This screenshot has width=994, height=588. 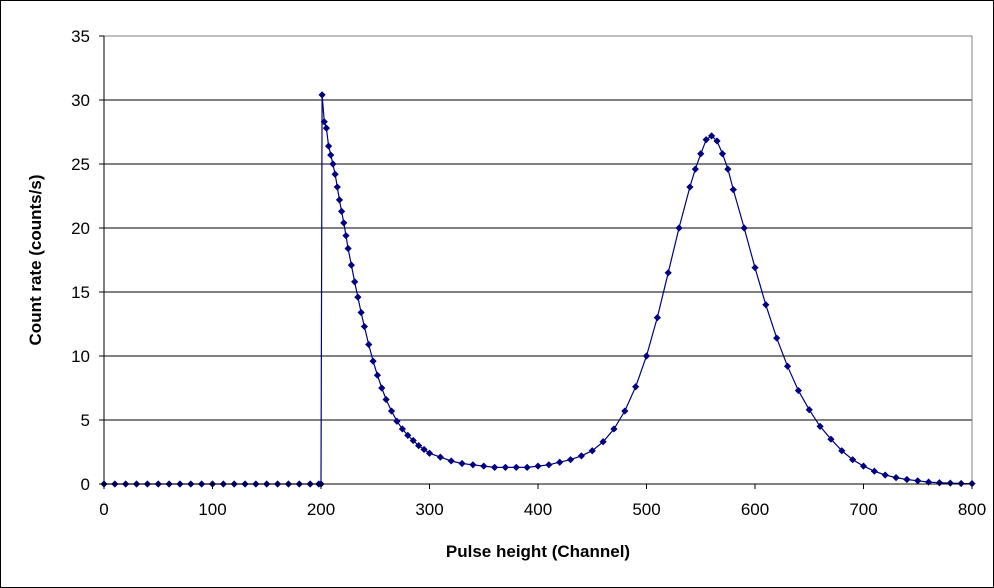 What do you see at coordinates (80, 164) in the screenshot?
I see `y-tick-label: 25` at bounding box center [80, 164].